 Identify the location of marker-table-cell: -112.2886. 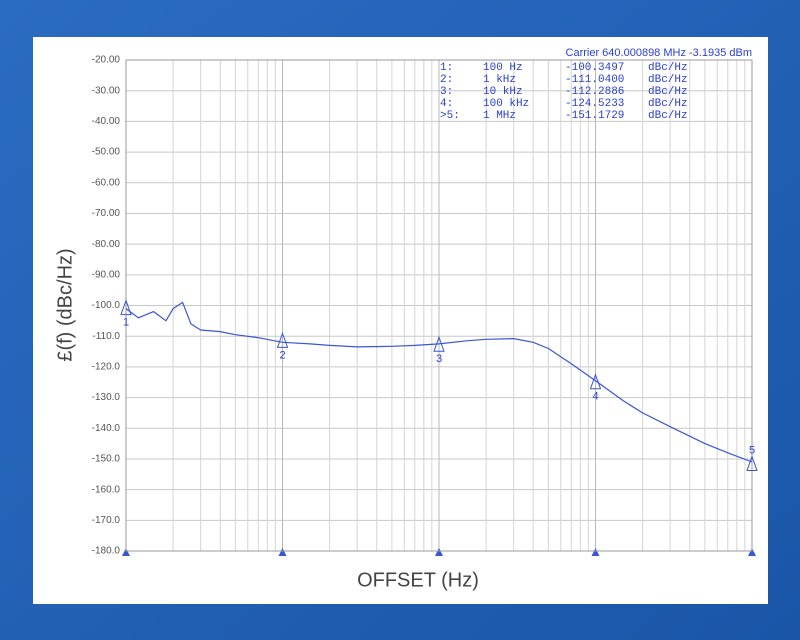
(594, 92).